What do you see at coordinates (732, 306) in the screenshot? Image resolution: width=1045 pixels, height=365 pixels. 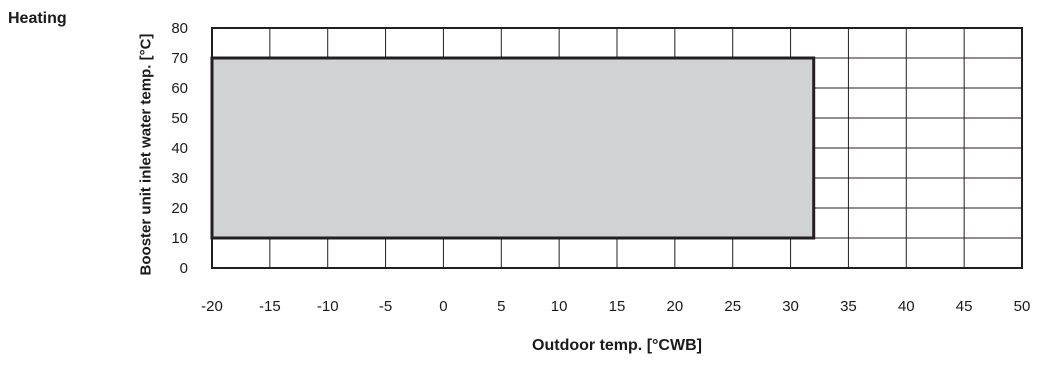 I see `x-tick-label: 25` at bounding box center [732, 306].